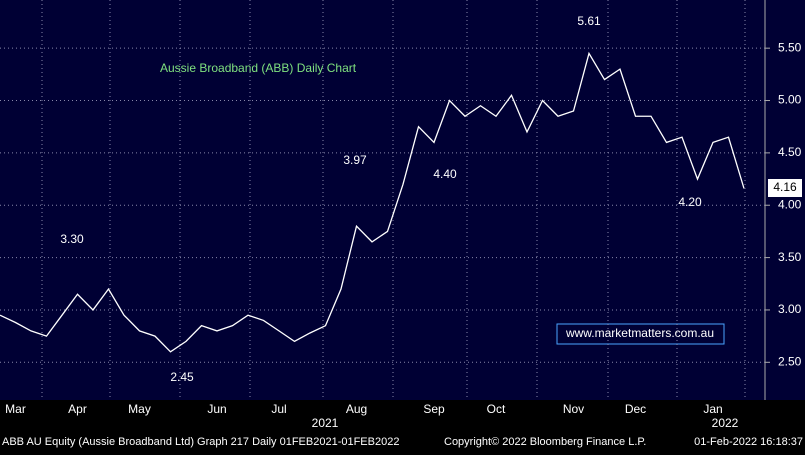 The height and width of the screenshot is (455, 805). I want to click on y-tick-label: 5.00, so click(790, 100).